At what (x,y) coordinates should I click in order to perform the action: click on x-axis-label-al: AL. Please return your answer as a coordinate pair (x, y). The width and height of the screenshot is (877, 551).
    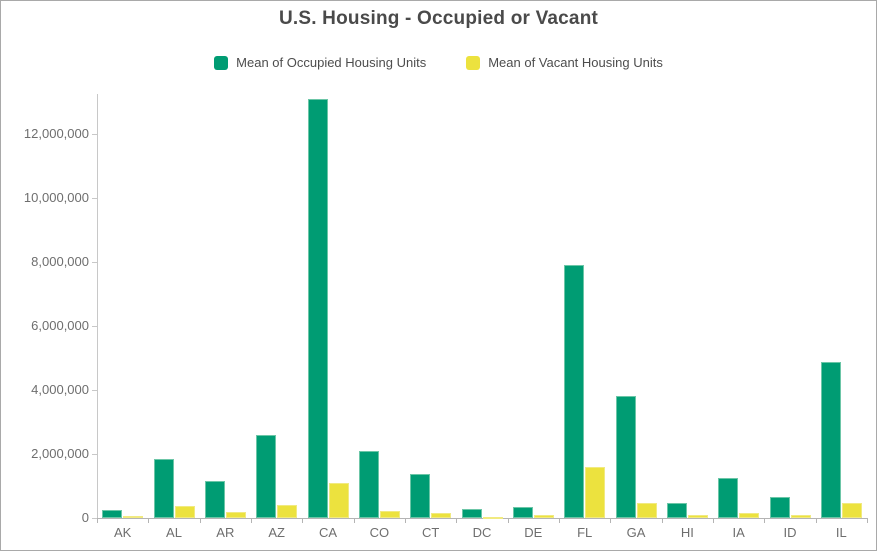
    Looking at the image, I should click on (174, 532).